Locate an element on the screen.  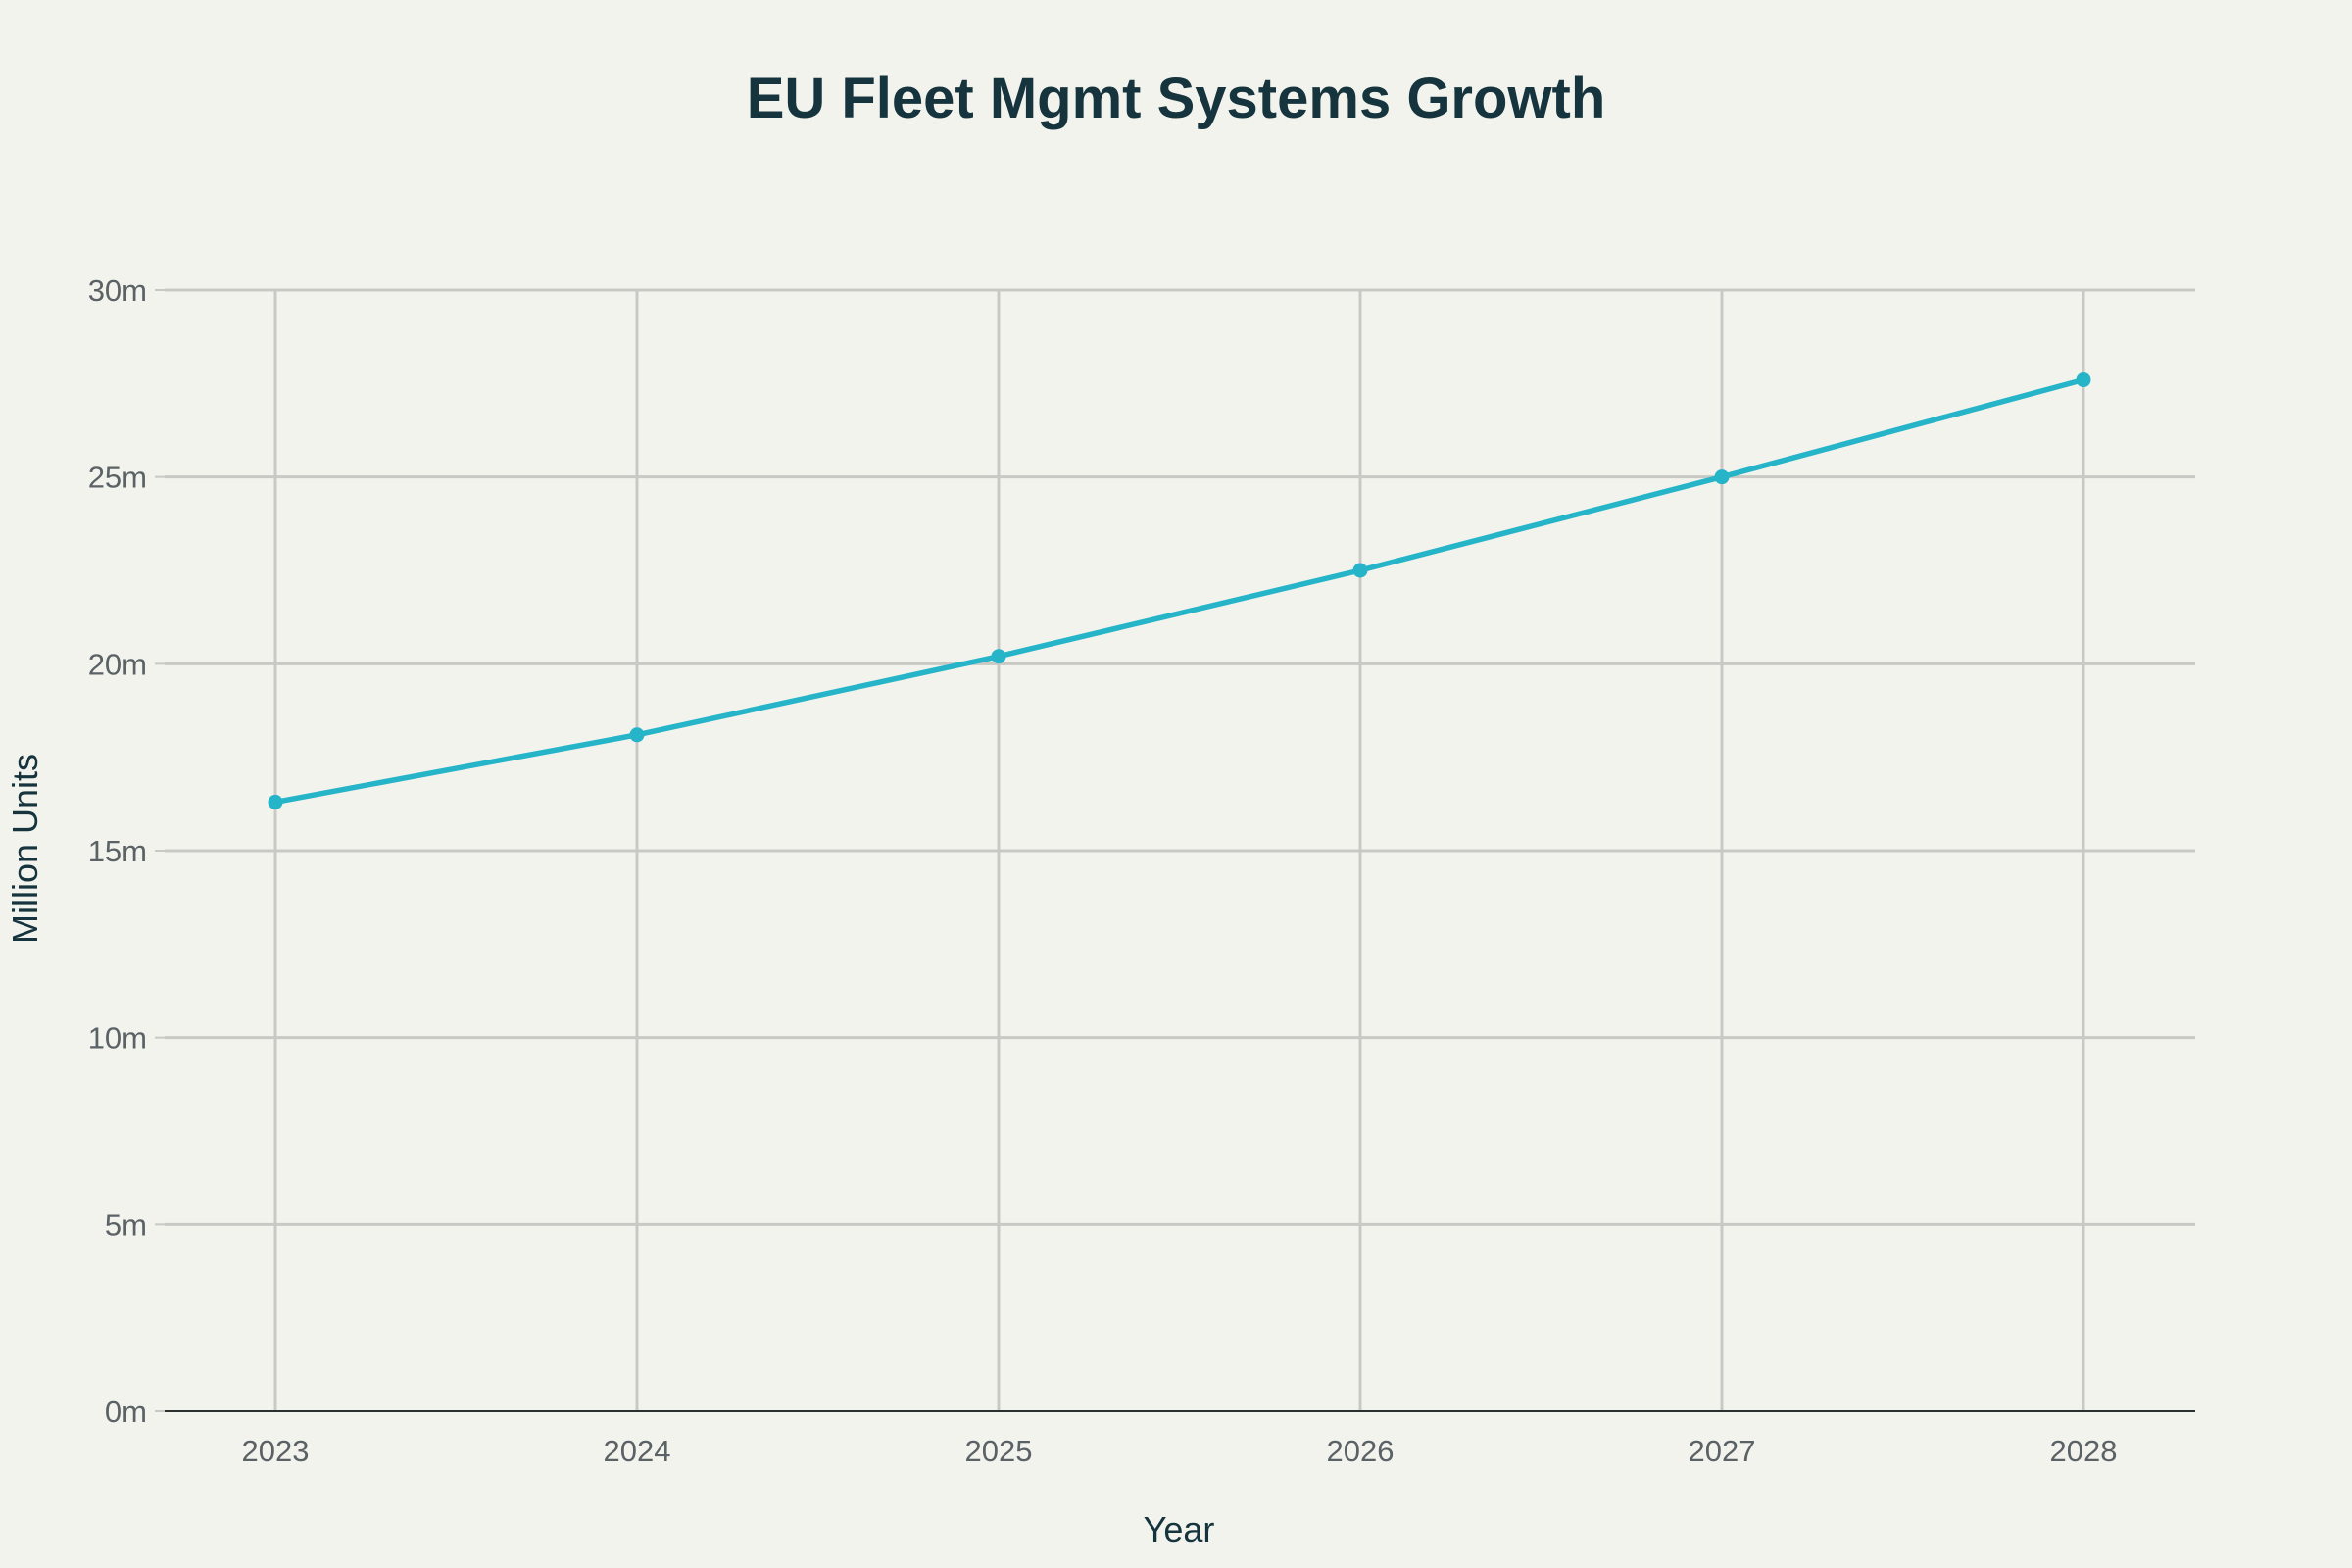
x-tick-label: 2028 is located at coordinates (2084, 1451).